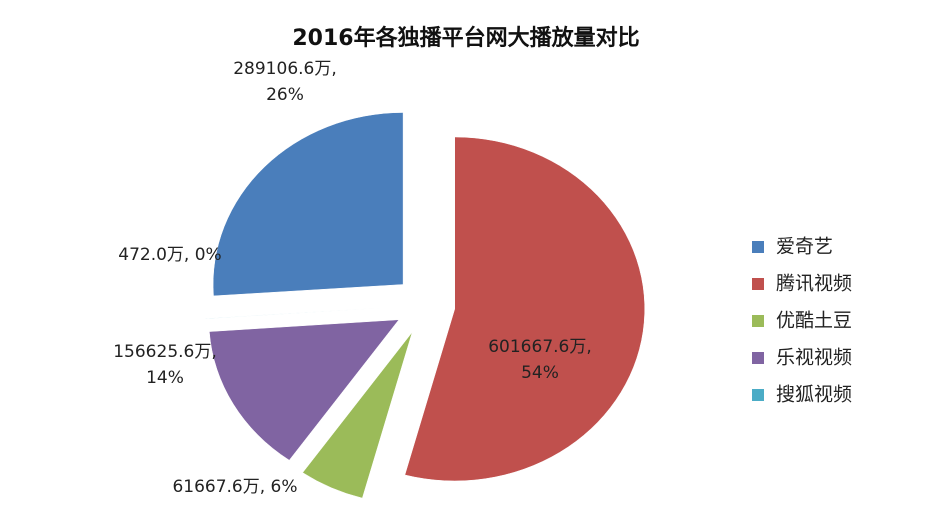  What do you see at coordinates (814, 284) in the screenshot?
I see `legend-label: 腾讯视频` at bounding box center [814, 284].